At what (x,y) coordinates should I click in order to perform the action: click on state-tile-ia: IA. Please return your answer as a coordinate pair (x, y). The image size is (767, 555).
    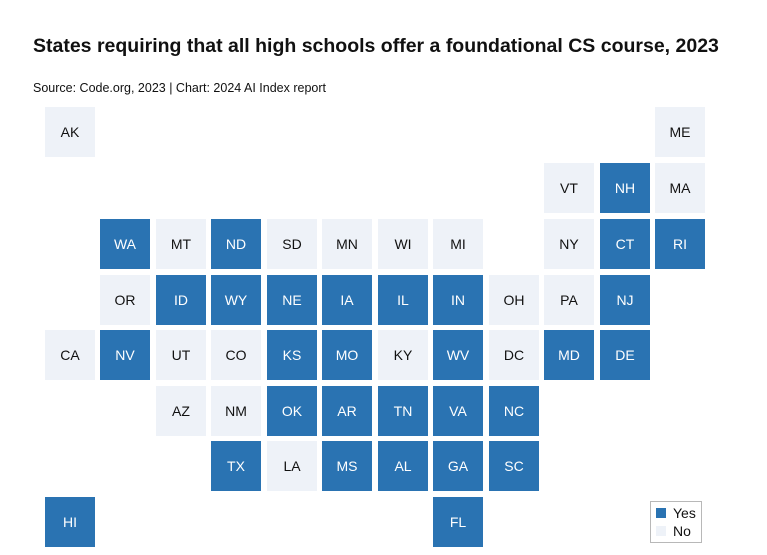
    Looking at the image, I should click on (347, 300).